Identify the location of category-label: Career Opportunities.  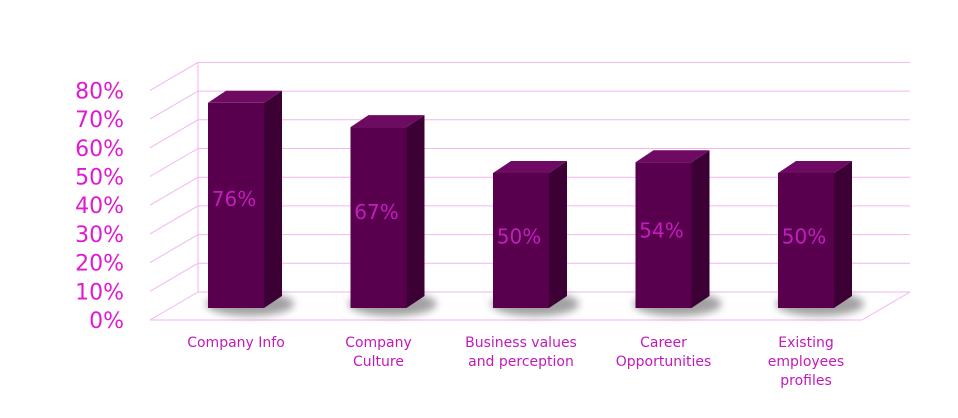
(664, 352).